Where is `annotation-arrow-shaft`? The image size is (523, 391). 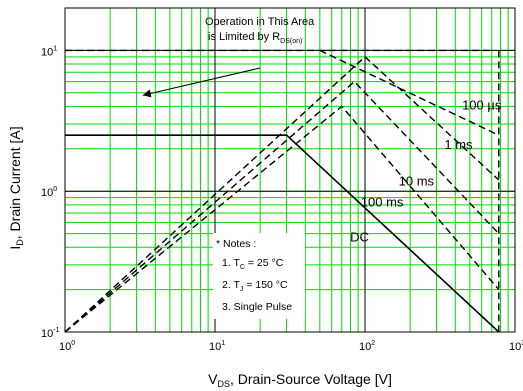
annotation-arrow-shaft is located at coordinates (201, 81).